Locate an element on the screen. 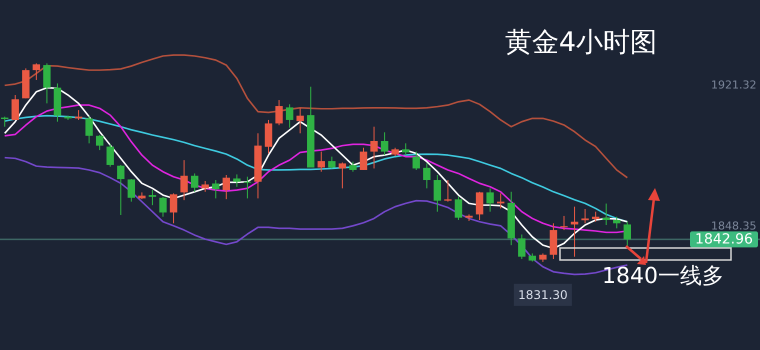 The image size is (760, 350). y-tick-label: 1848.35 is located at coordinates (733, 225).